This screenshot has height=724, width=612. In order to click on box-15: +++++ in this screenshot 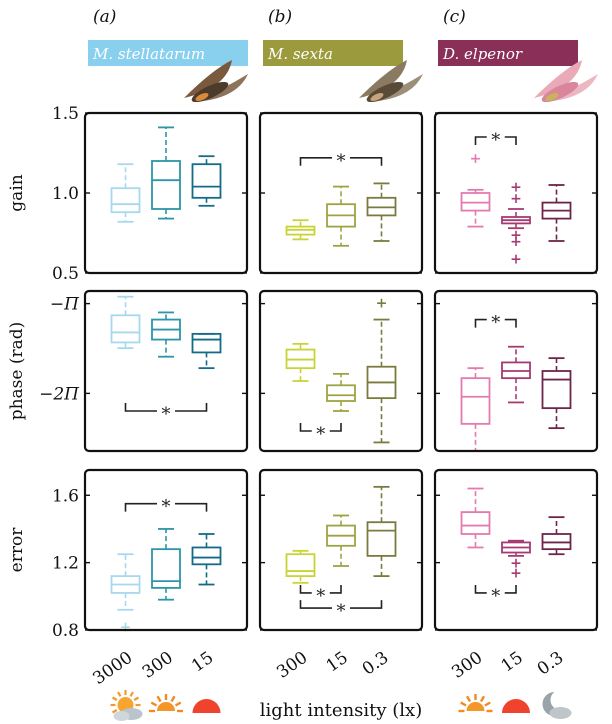, I will do `click(516, 224)`.